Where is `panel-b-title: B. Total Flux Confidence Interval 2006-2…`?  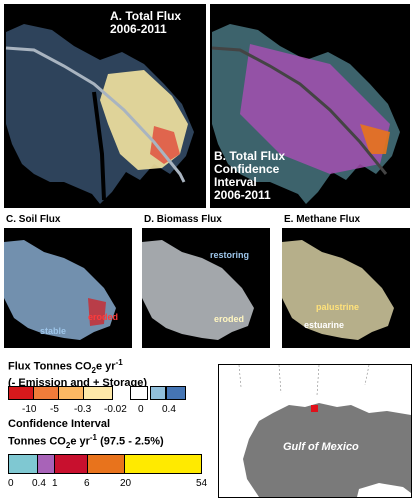 panel-b-title: B. Total Flux Confidence Interval 2006-2… is located at coordinates (250, 175).